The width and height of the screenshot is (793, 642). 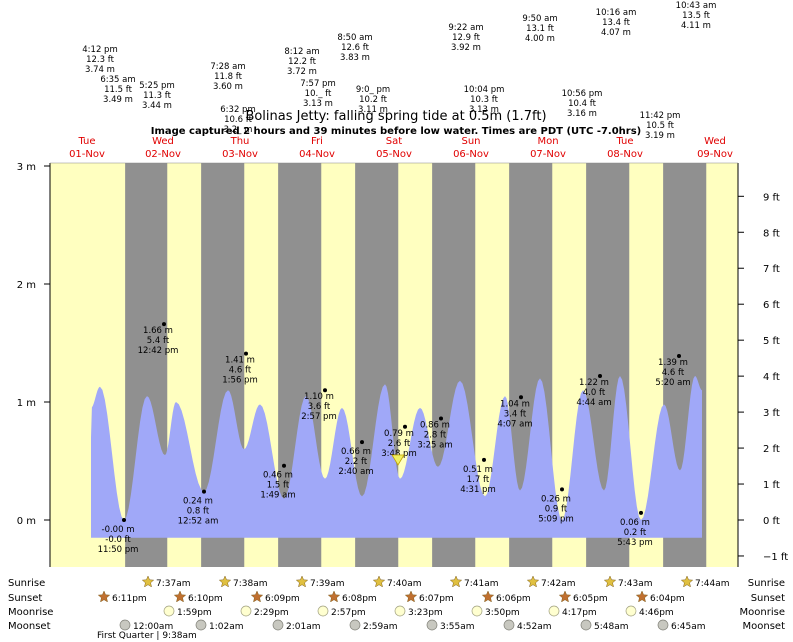 What do you see at coordinates (771, 305) in the screenshot?
I see `right-tick-label: 6 ft` at bounding box center [771, 305].